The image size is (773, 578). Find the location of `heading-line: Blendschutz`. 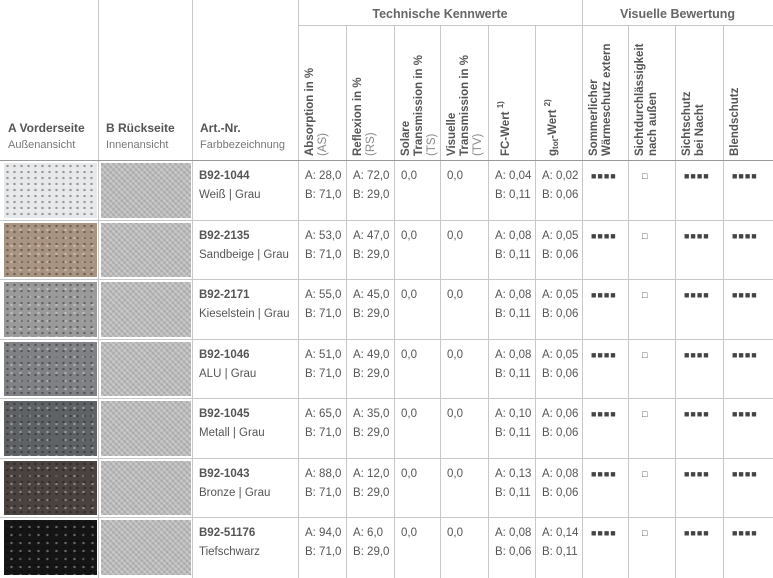

heading-line: Blendschutz is located at coordinates (735, 91).